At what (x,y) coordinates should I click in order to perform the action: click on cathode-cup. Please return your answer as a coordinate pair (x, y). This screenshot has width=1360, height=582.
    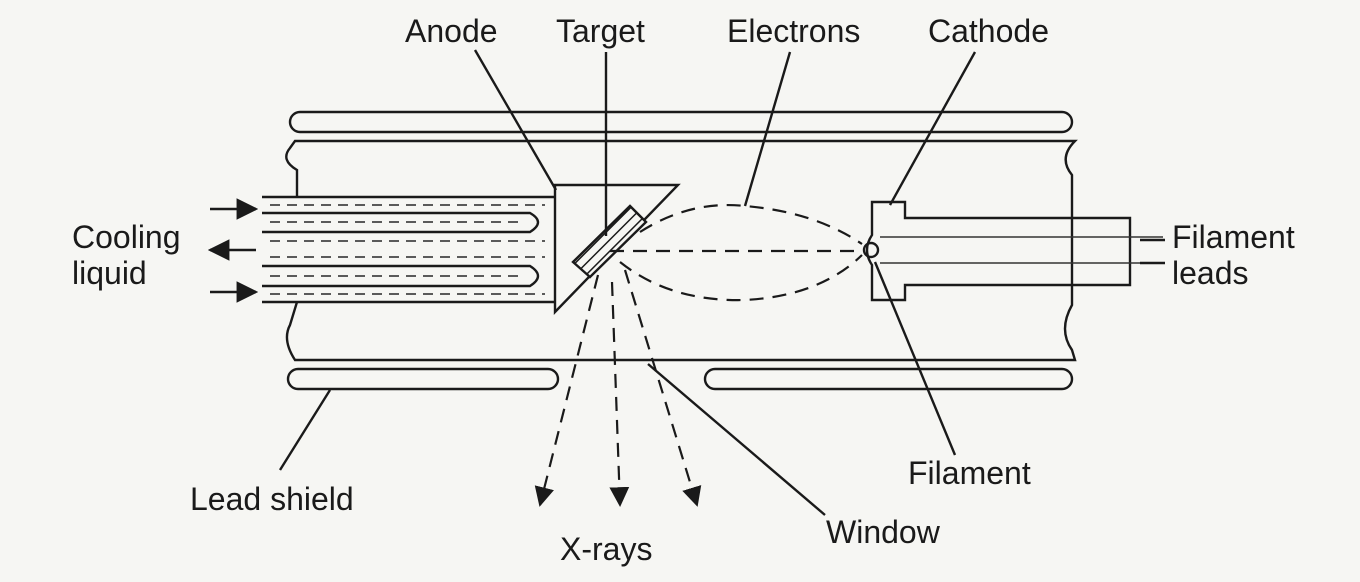
    Looking at the image, I should click on (998, 251).